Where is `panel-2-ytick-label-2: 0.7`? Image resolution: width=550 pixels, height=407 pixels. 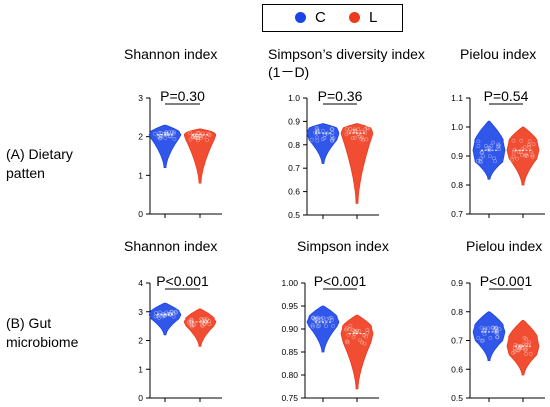
panel-2-ytick-label-2: 0.7 is located at coordinates (294, 168).